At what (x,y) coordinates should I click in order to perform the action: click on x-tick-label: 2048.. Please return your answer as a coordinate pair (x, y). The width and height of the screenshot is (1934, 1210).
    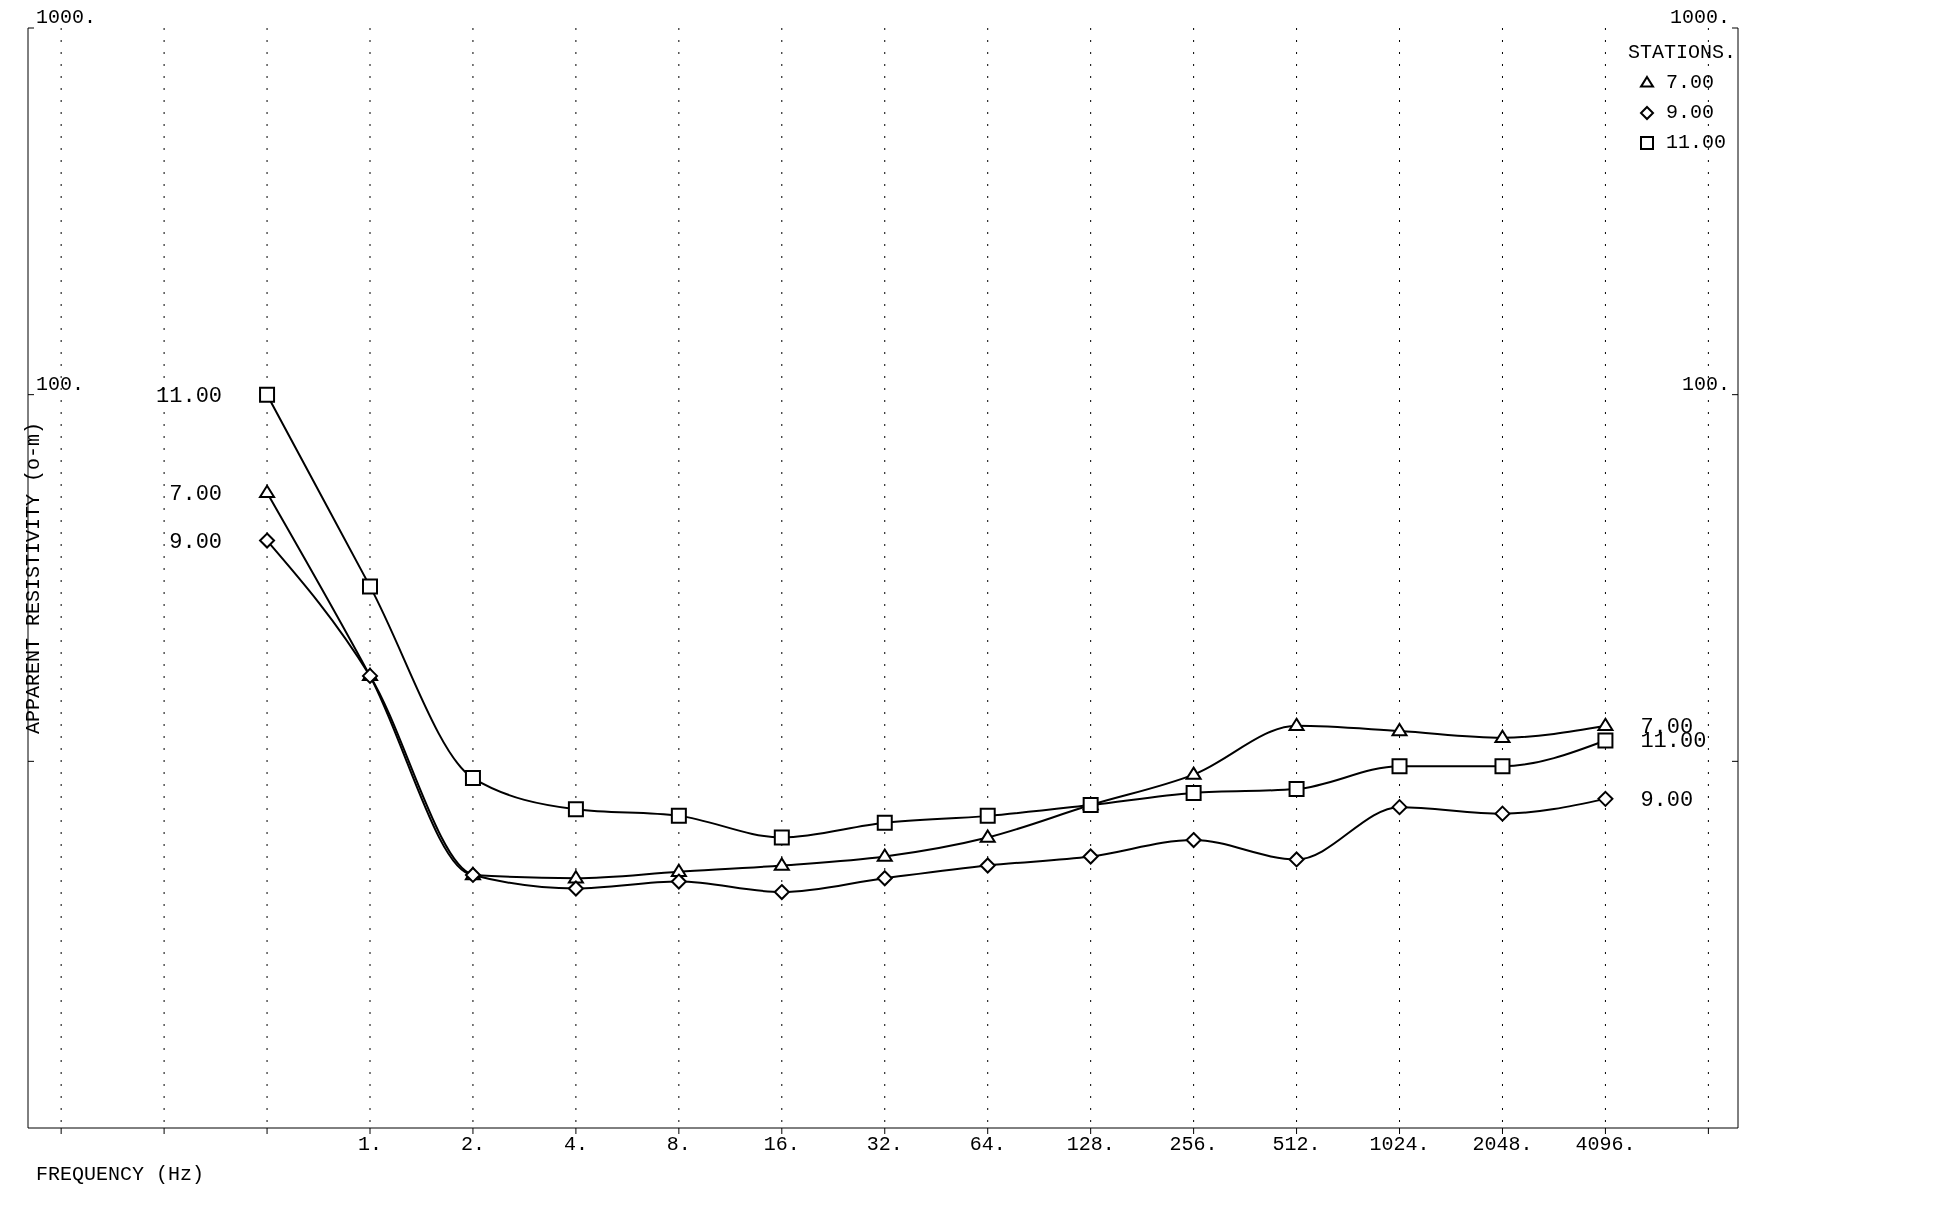
    Looking at the image, I should click on (1502, 1145).